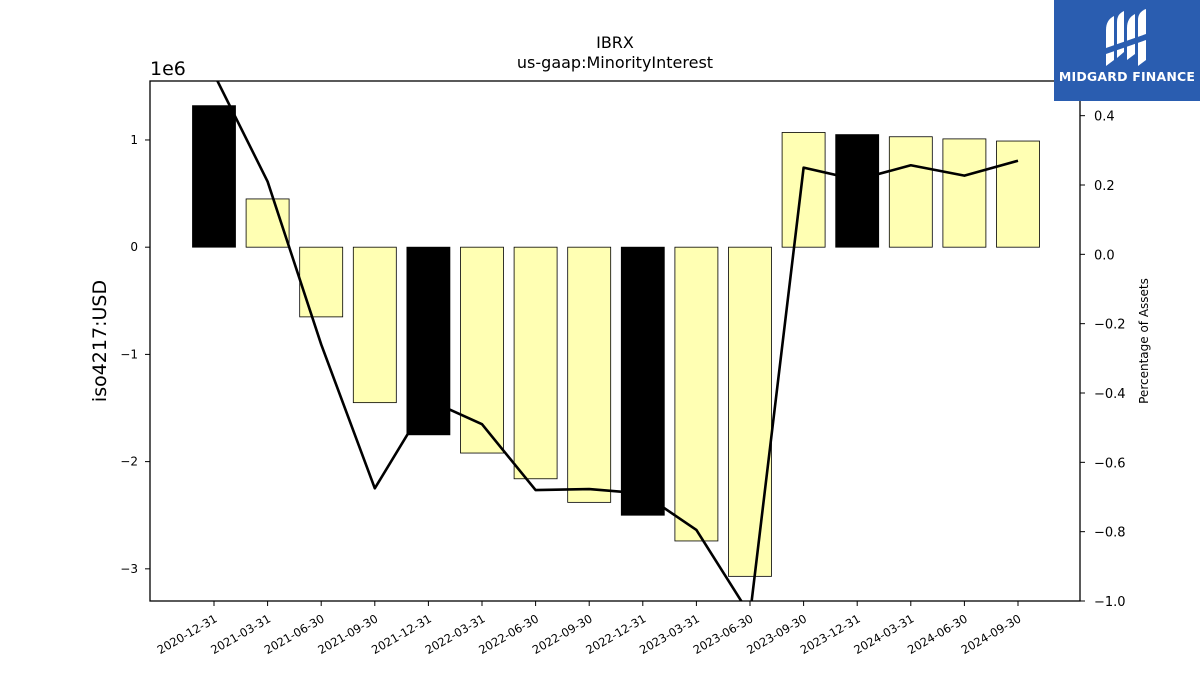 This screenshot has height=675, width=1200. What do you see at coordinates (615, 42) in the screenshot?
I see `chart-title: IBRX` at bounding box center [615, 42].